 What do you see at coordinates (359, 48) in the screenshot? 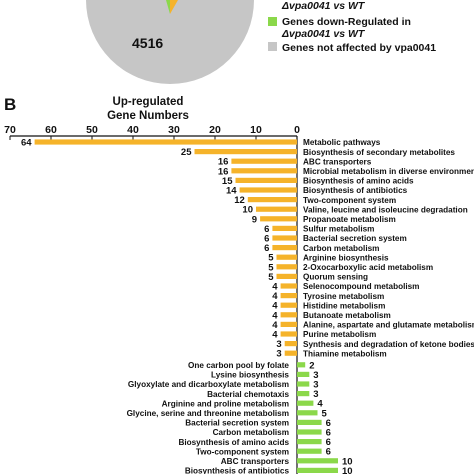
I see `legend-text-not-affected: Genes not affected by vpa0041` at bounding box center [359, 48].